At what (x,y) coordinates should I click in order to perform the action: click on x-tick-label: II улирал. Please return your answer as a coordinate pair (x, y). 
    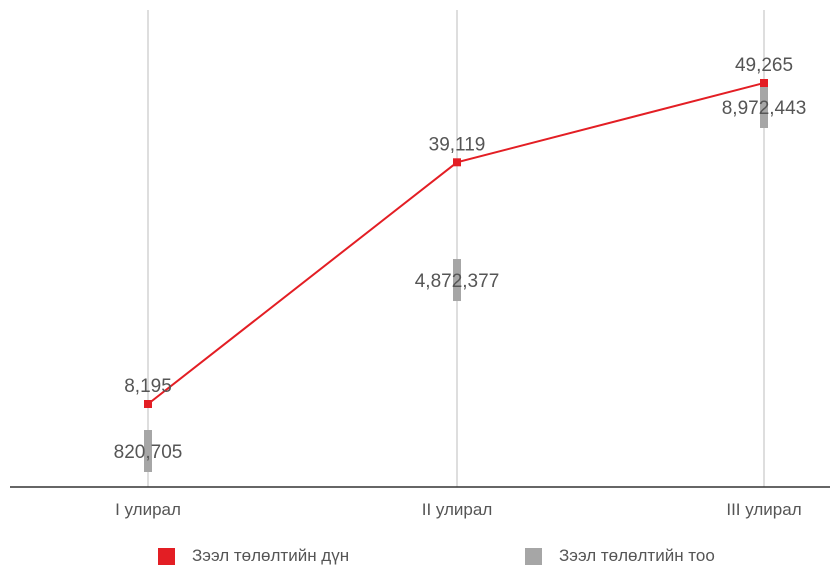
    Looking at the image, I should click on (457, 509).